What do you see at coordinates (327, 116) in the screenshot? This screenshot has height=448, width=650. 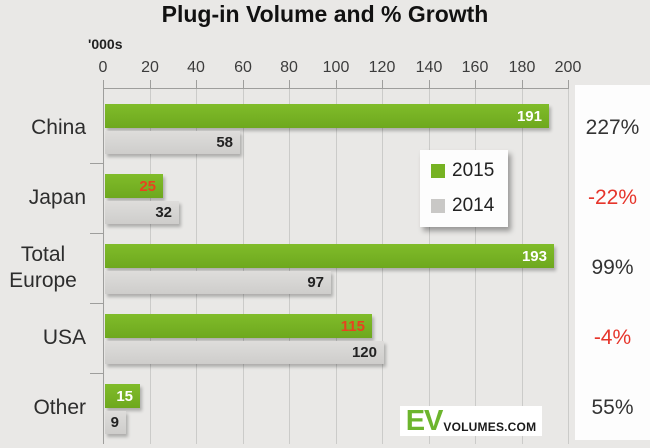 I see `bar-2015-china: 191` at bounding box center [327, 116].